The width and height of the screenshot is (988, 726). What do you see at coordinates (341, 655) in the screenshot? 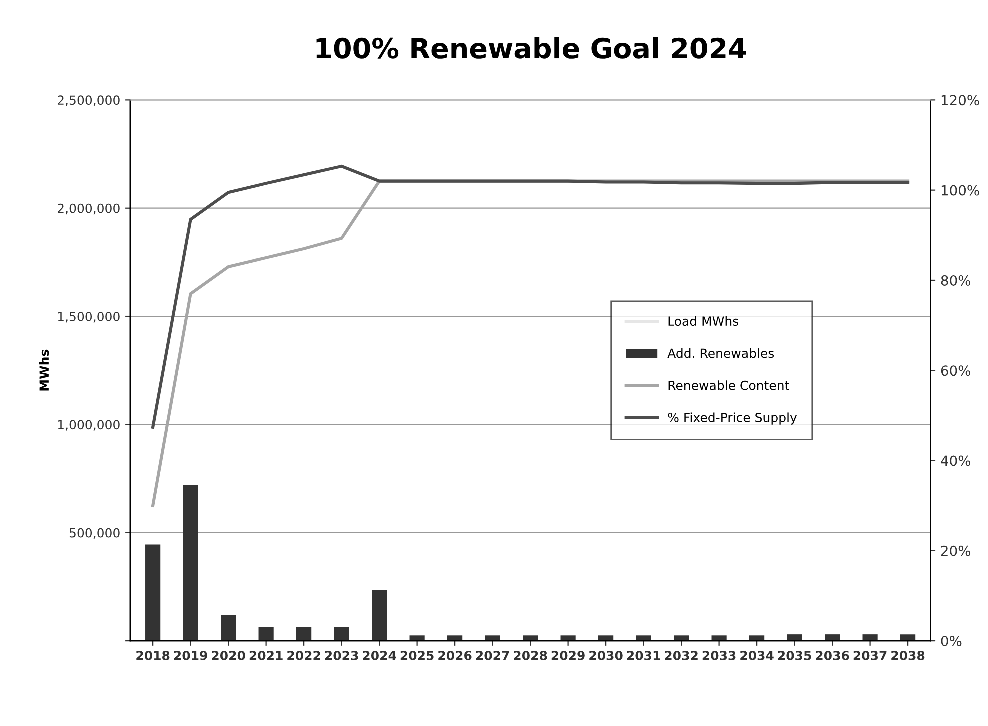
I see `x-tick-label: 2023` at bounding box center [341, 655].